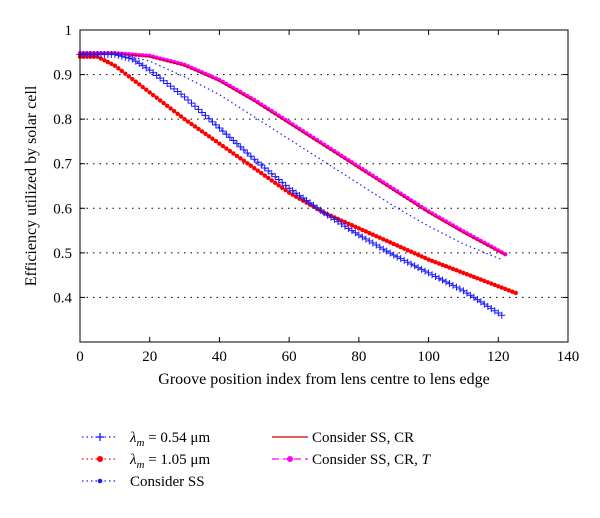 The width and height of the screenshot is (600, 518). I want to click on y-tick-label: 0.5, so click(62, 254).